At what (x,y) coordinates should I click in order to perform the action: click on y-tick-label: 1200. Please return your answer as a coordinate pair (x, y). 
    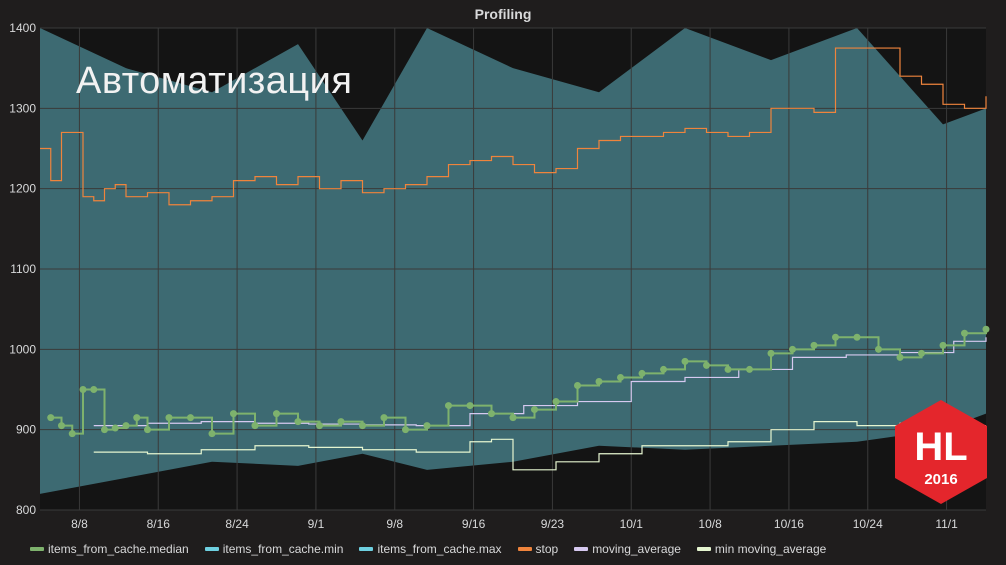
    Looking at the image, I should click on (22, 189).